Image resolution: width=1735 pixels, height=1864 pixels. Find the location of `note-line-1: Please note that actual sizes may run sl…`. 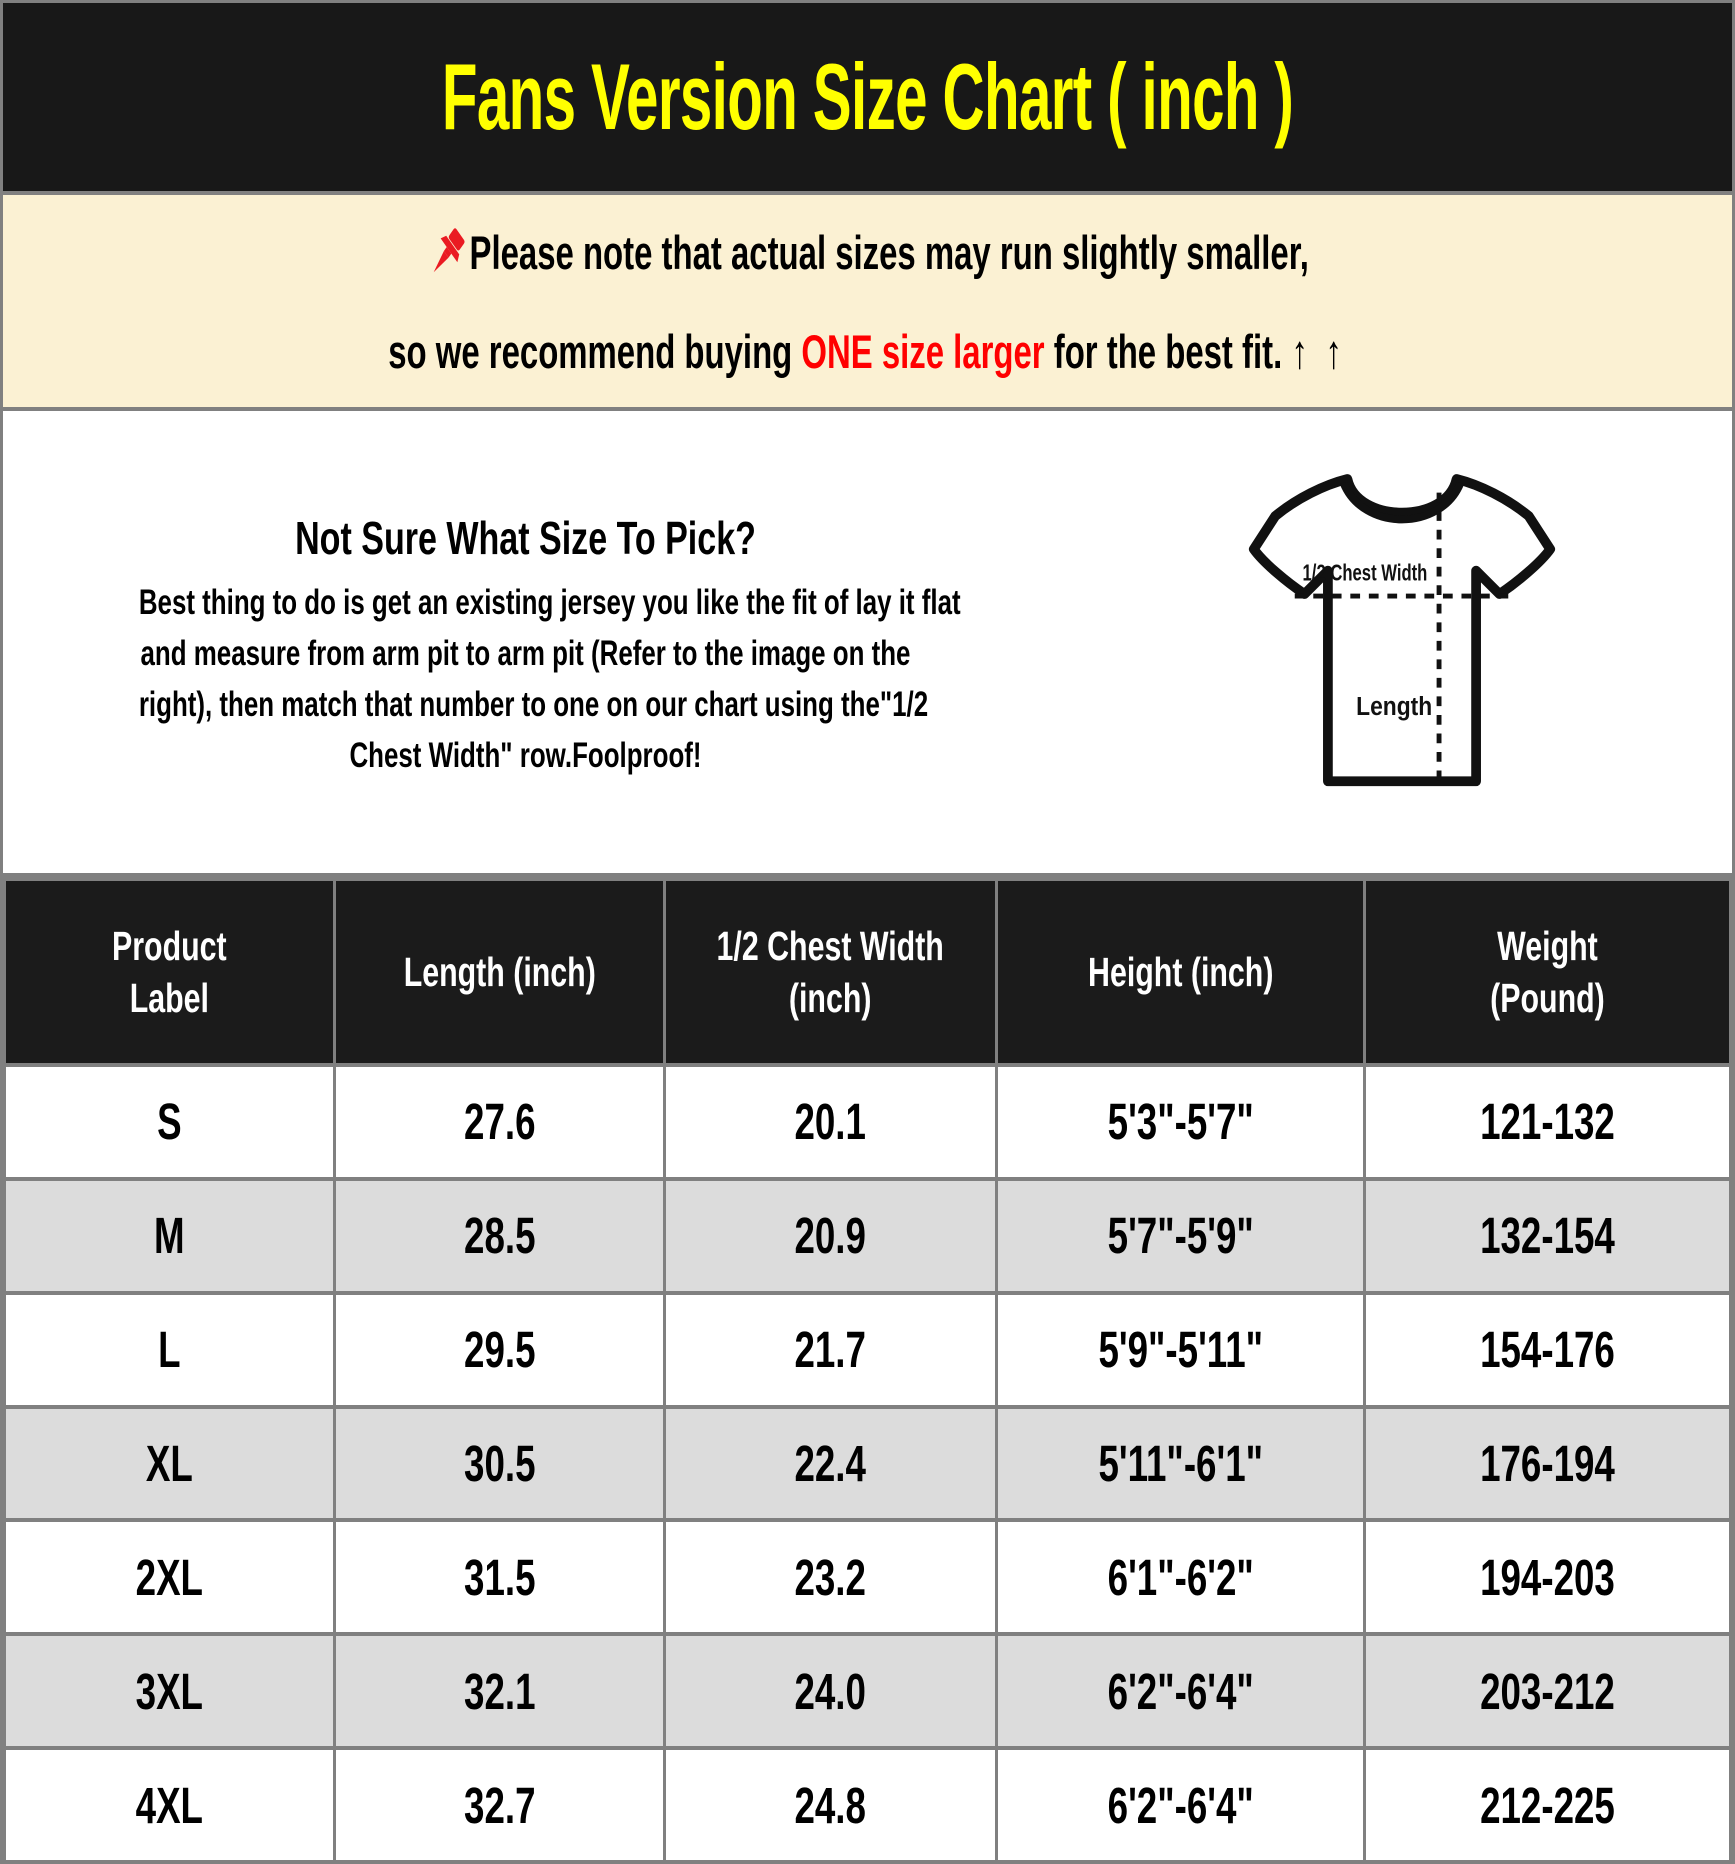

note-line-1: Please note that actual sizes may run sl… is located at coordinates (867, 258).